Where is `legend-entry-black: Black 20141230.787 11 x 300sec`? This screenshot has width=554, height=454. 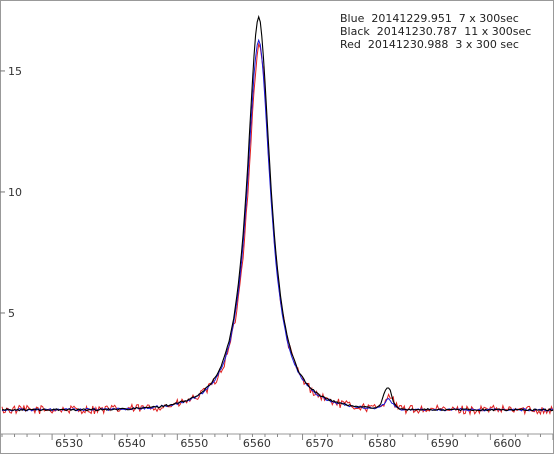
legend-entry-black: Black 20141230.787 11 x 300sec is located at coordinates (435, 31).